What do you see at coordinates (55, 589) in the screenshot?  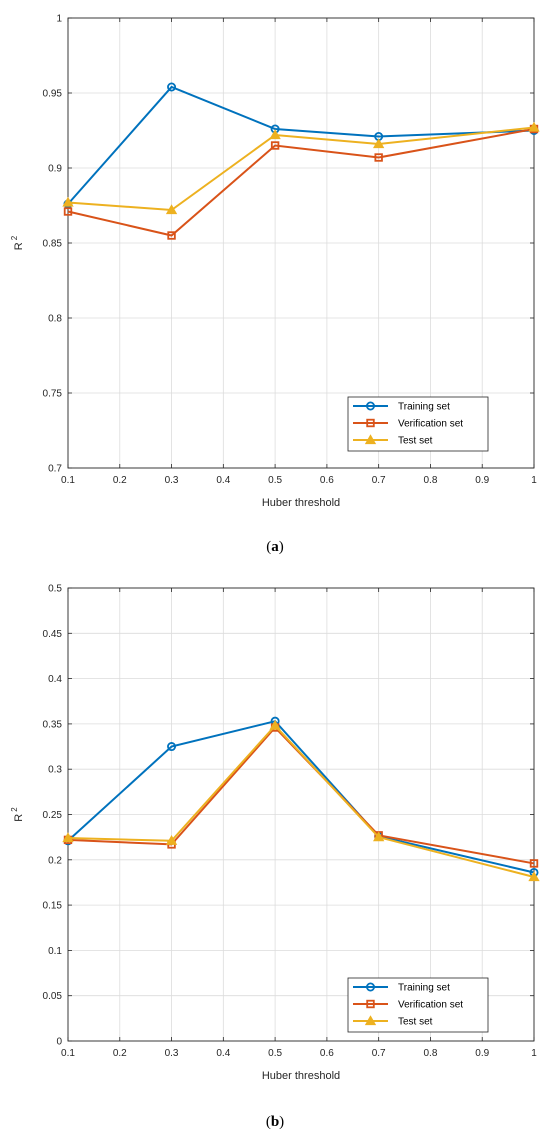 I see `y-tick-label: 0.5` at bounding box center [55, 589].